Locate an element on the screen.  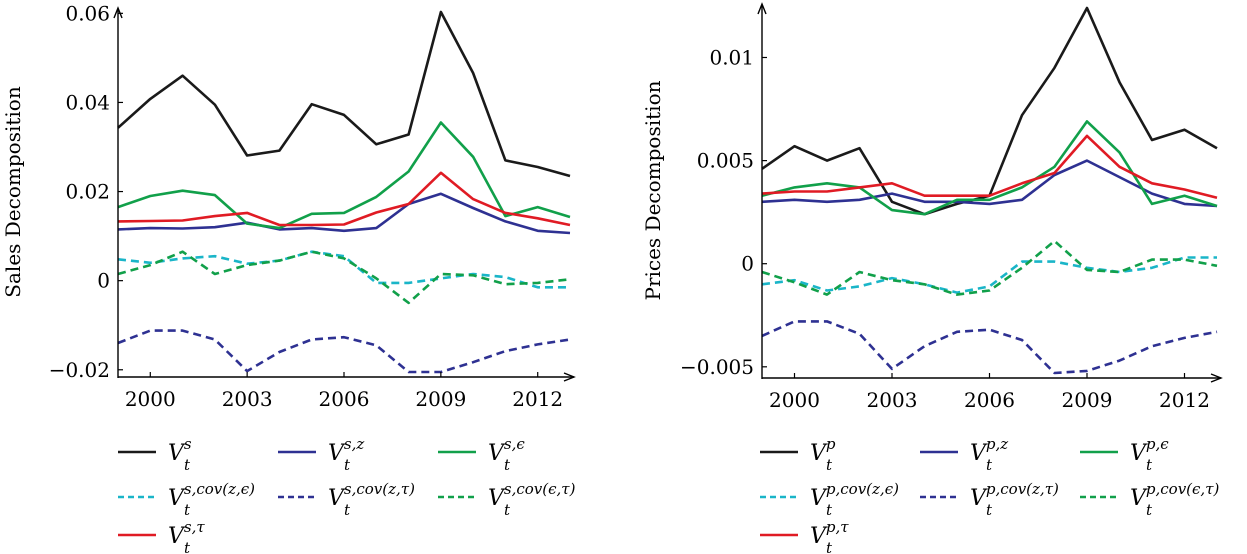
legend-label-6: Vp,cov(ϵ,τ) t is located at coordinates (1174, 499).